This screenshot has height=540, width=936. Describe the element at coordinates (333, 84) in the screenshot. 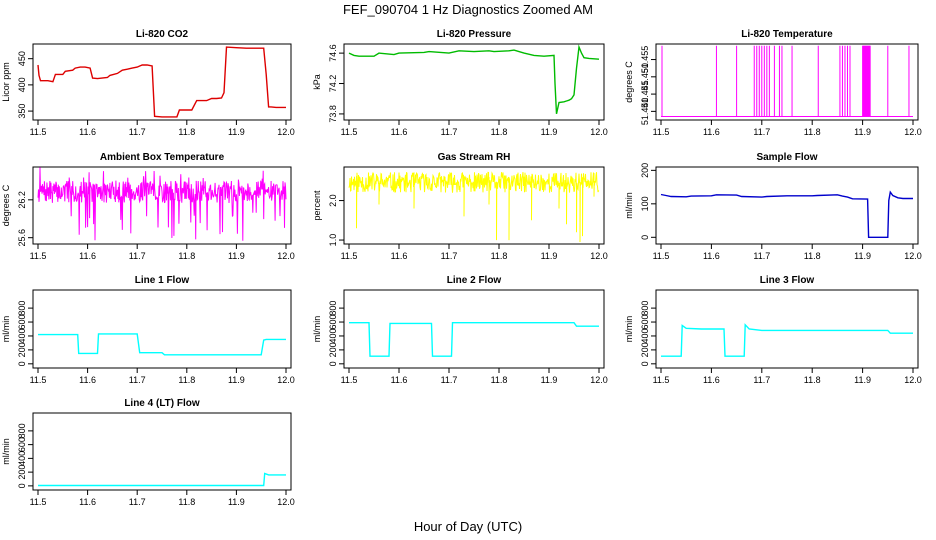

I see `y-tick-label: 74.2` at that location.